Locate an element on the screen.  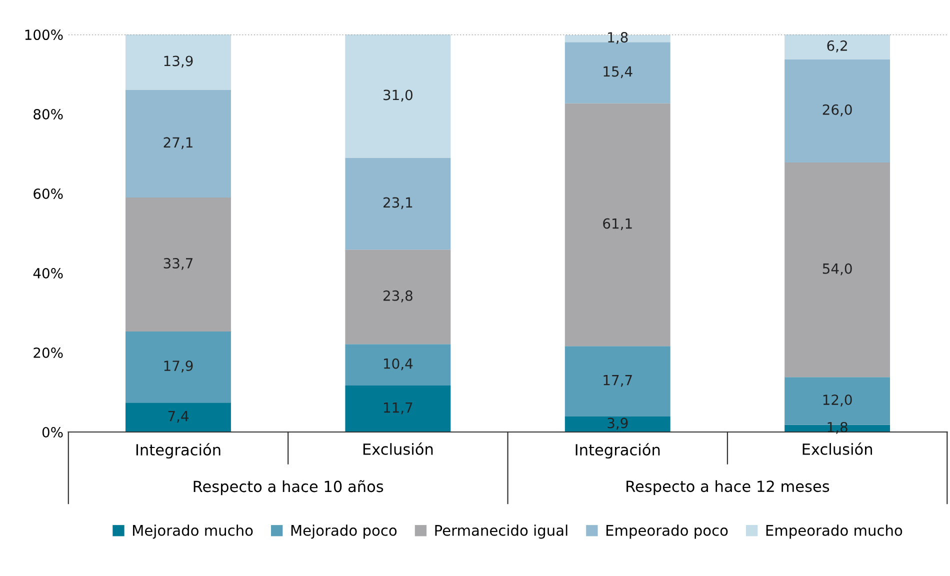
y-tick-label: 40% is located at coordinates (48, 273).